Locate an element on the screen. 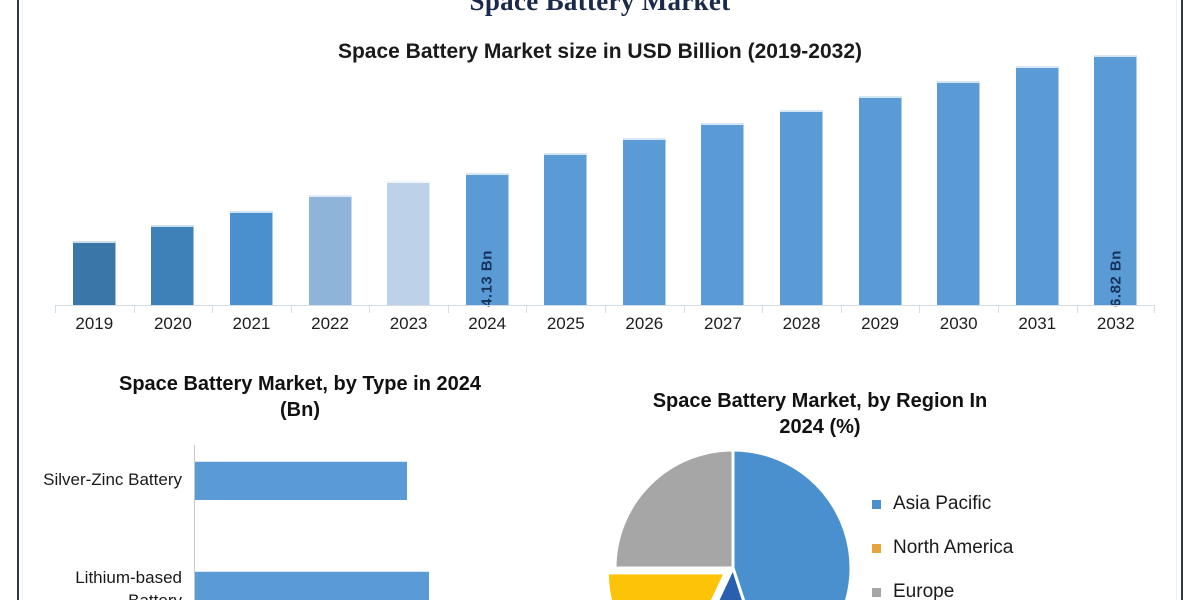 This screenshot has width=1200, height=600. column-slot: 4.13 Bn is located at coordinates (487, 188).